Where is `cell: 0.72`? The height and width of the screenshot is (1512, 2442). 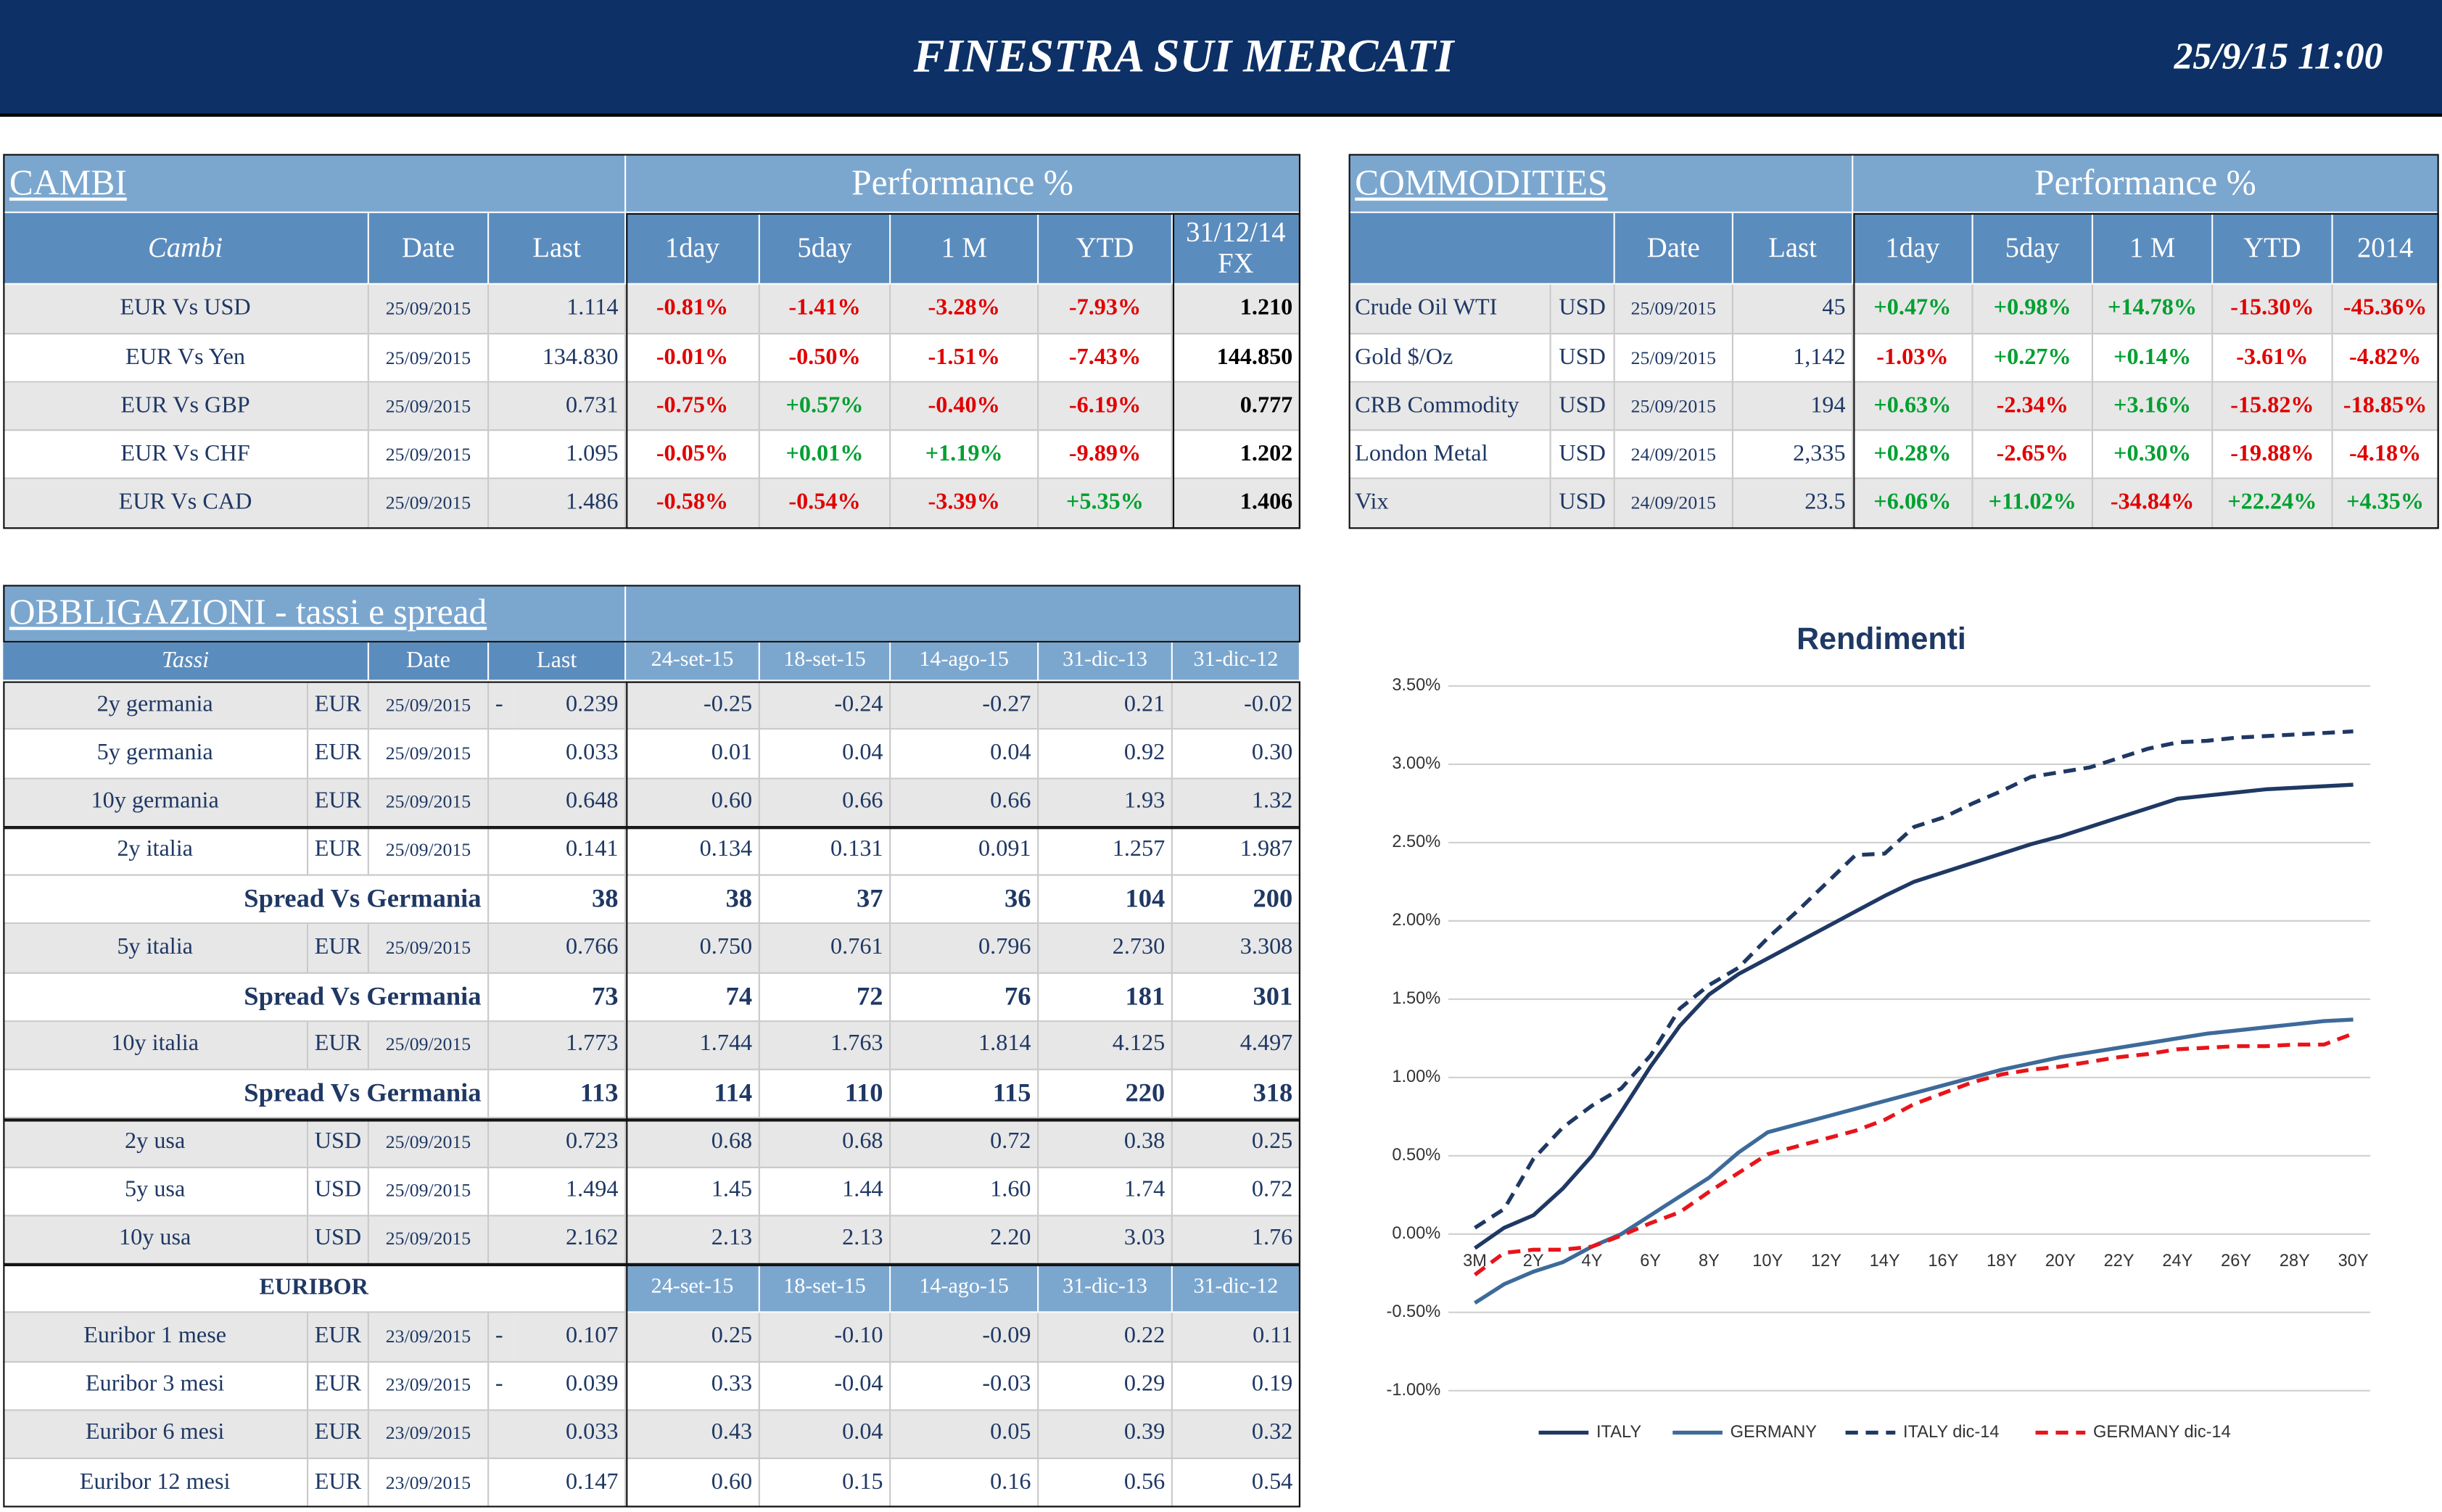 cell: 0.72 is located at coordinates (1236, 1191).